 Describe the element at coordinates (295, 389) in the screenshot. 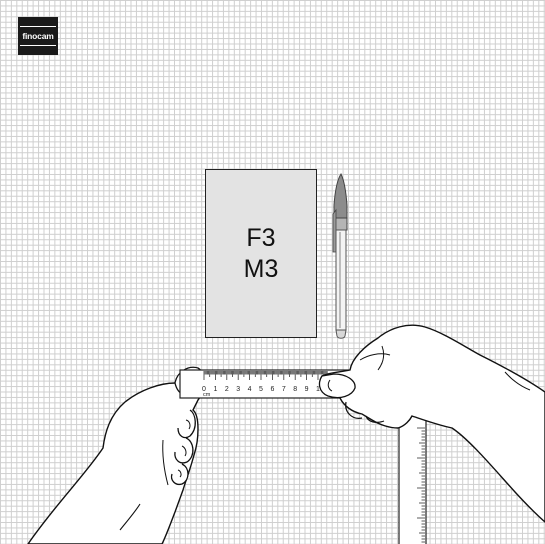

I see `ruler-number: 8` at that location.